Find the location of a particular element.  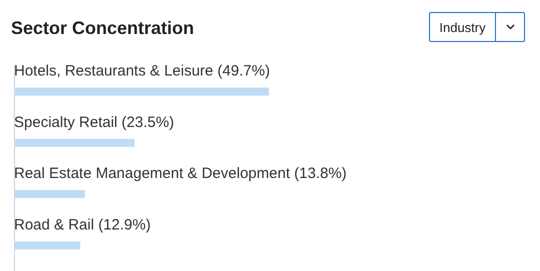

y-tick-label: Specialty Retail (23.5%) is located at coordinates (94, 122).